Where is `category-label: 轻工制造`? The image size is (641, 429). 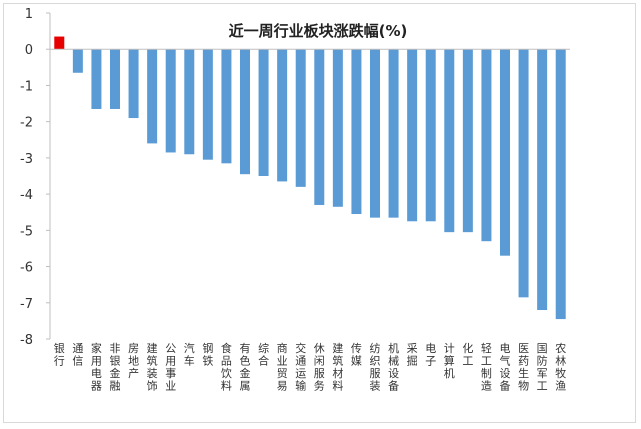
category-label: 轻工制造 is located at coordinates (486, 367).